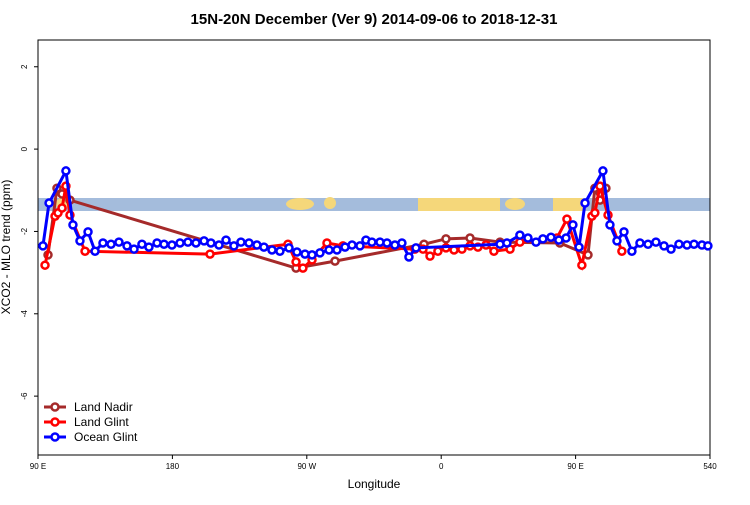 This screenshot has width=750, height=505. I want to click on y-tick-label: -6, so click(24, 396).